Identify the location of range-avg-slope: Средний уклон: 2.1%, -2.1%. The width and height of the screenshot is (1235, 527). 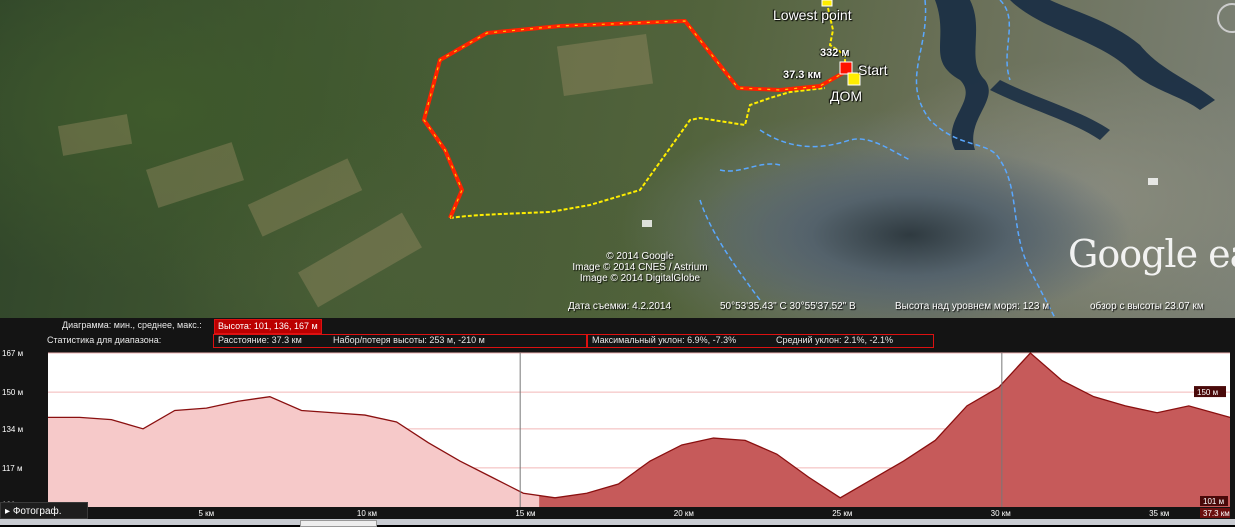
(834, 340).